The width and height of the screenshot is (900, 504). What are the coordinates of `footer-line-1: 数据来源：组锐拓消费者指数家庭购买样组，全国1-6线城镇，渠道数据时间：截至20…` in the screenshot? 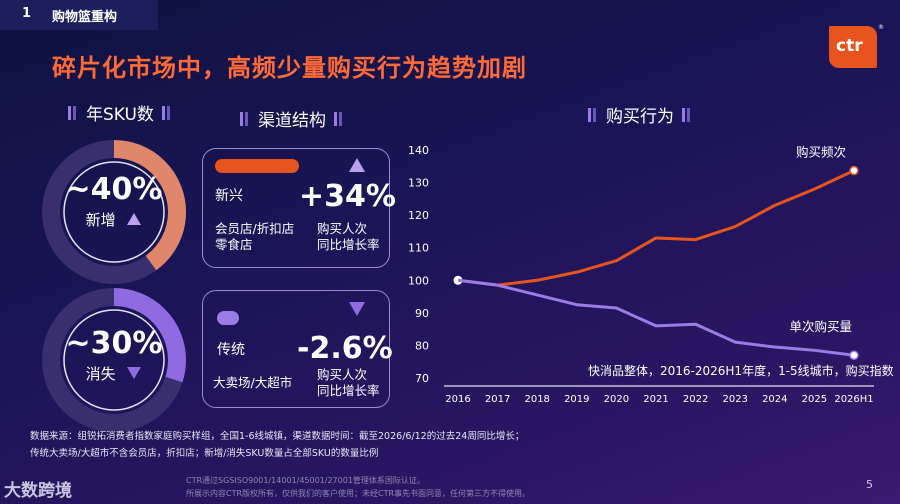 It's located at (277, 436).